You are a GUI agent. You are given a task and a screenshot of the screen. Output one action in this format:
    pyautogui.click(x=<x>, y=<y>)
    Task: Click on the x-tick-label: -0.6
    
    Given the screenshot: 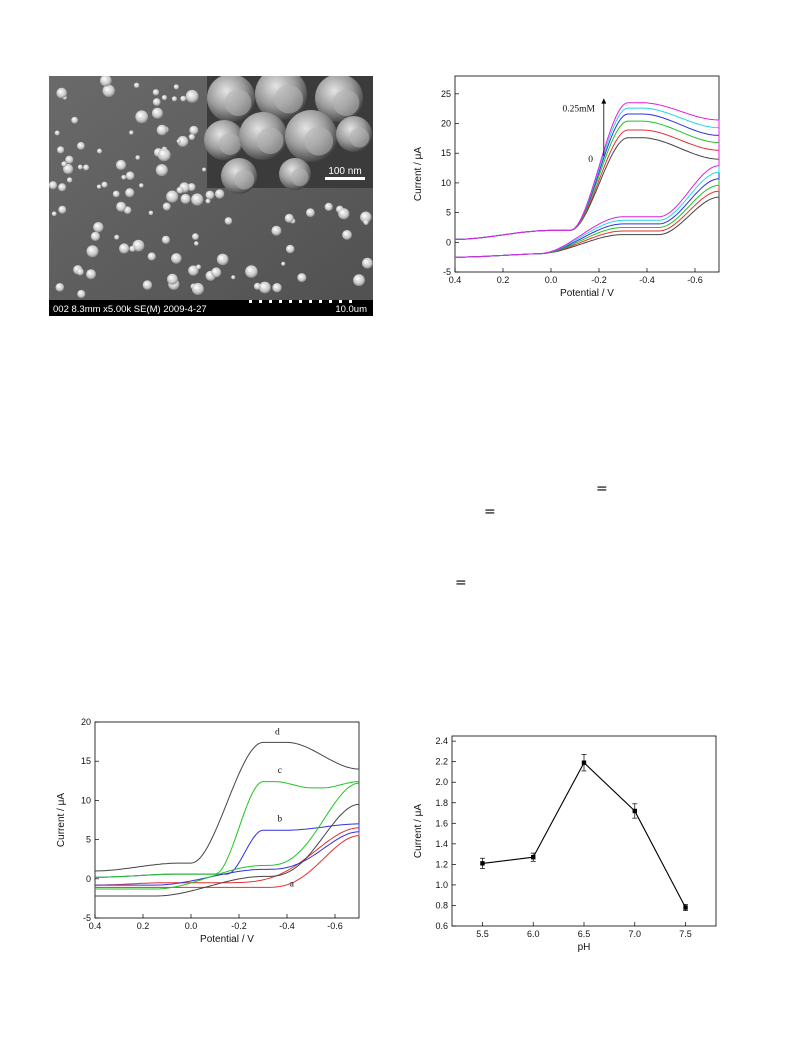 What is the action you would take?
    pyautogui.click(x=695, y=280)
    